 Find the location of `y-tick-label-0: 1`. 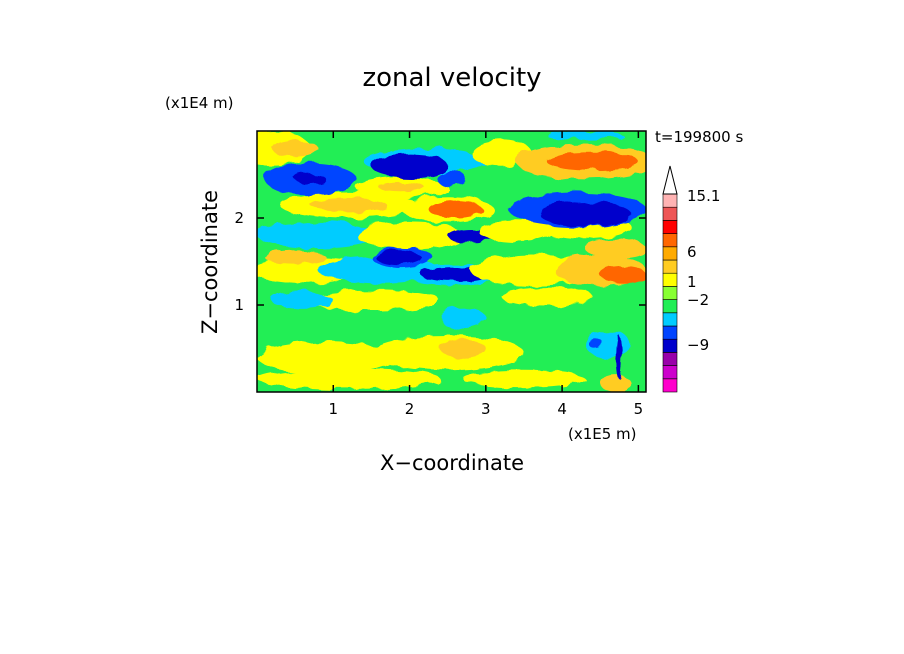

y-tick-label-0: 1 is located at coordinates (239, 305).